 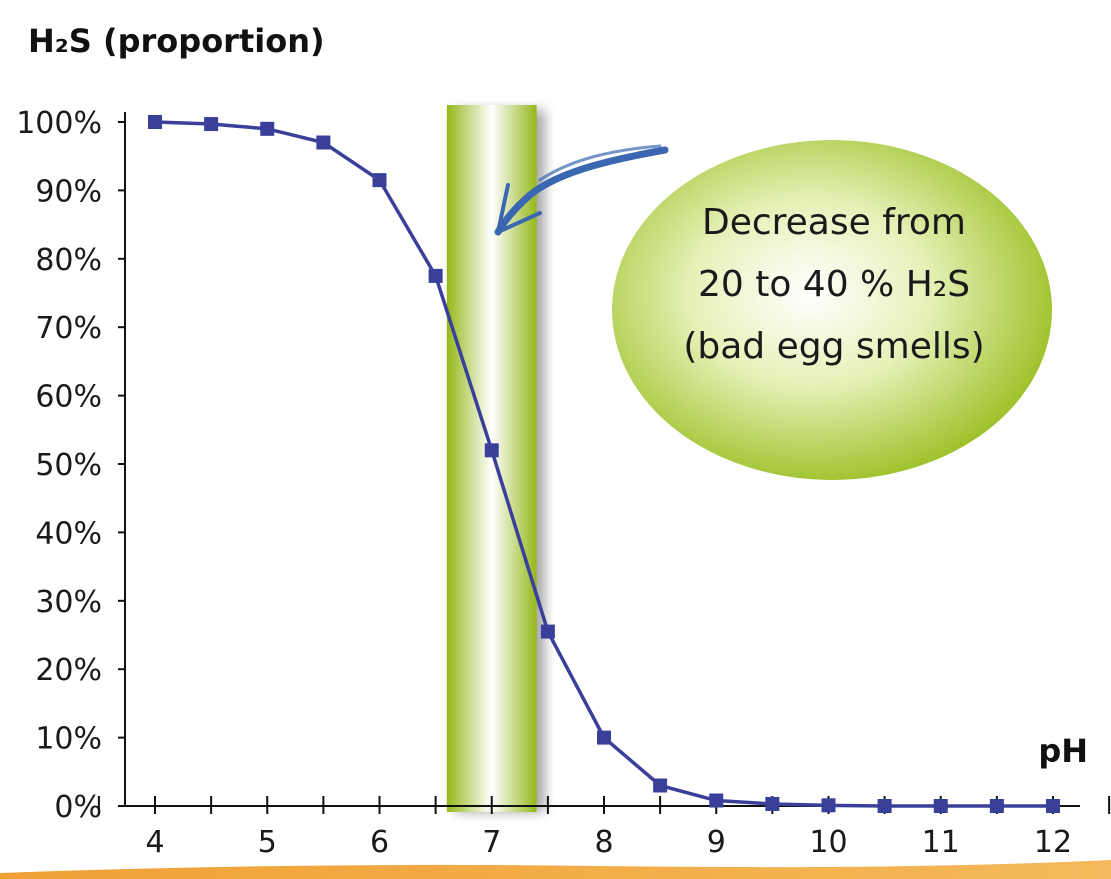 I want to click on y-tick-label: 100%, so click(x=59, y=123).